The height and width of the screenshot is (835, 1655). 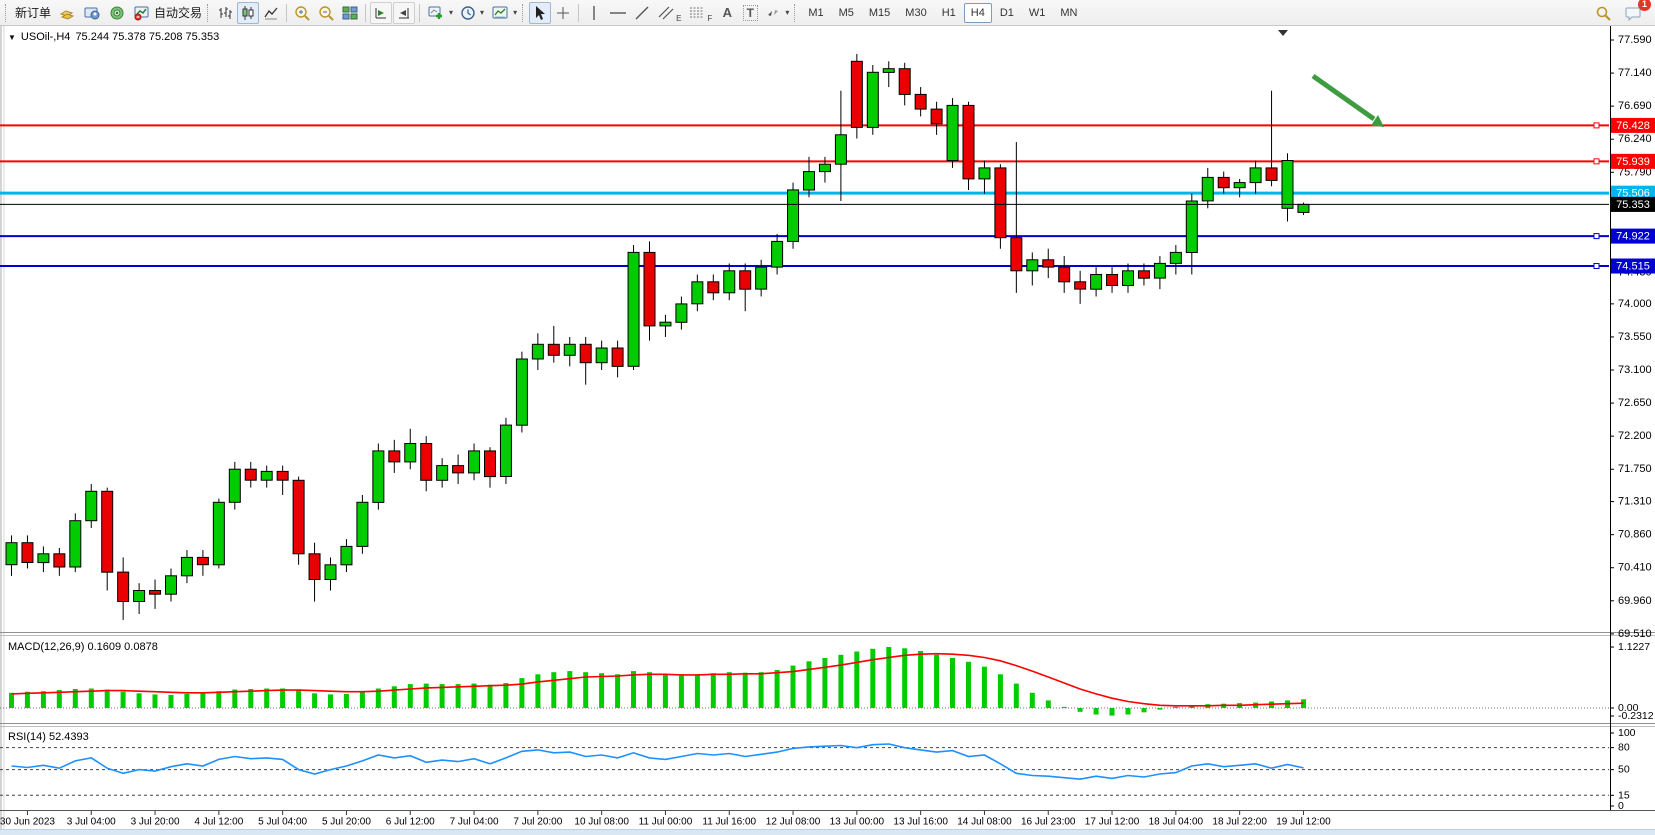 What do you see at coordinates (67, 13) in the screenshot?
I see `charts-gold-button` at bounding box center [67, 13].